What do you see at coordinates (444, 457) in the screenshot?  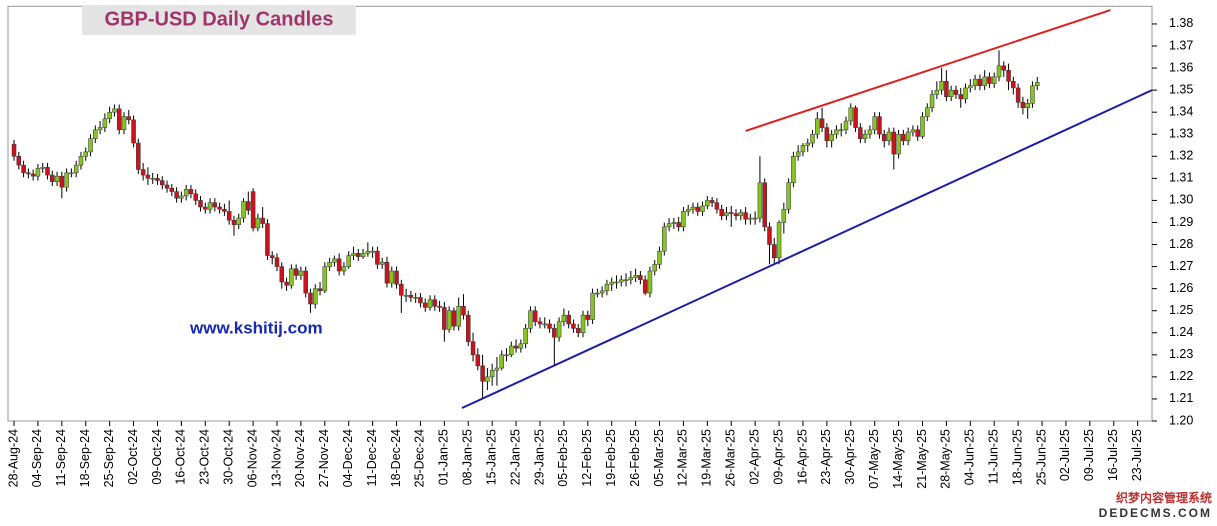 I see `x-tick-label: 01-Jan-25` at bounding box center [444, 457].